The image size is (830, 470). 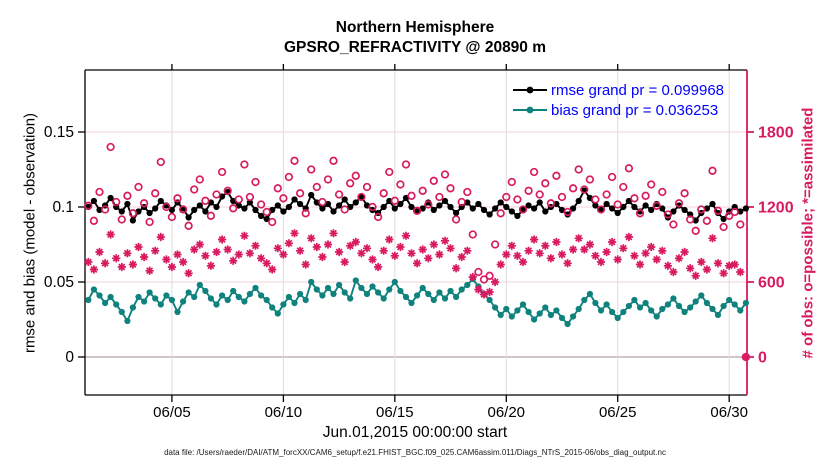 What do you see at coordinates (415, 47) in the screenshot?
I see `chart-title-line2: GPSRO_REFRACTIVITY @ 20890 m` at bounding box center [415, 47].